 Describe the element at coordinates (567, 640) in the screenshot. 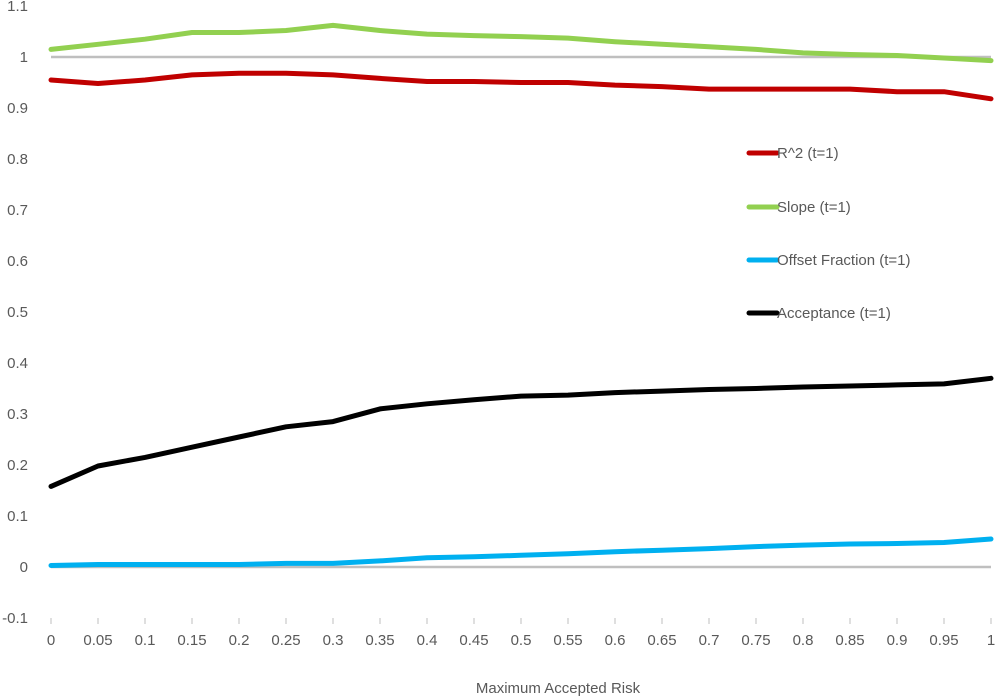

I see `x-tick-label: 0.55` at that location.